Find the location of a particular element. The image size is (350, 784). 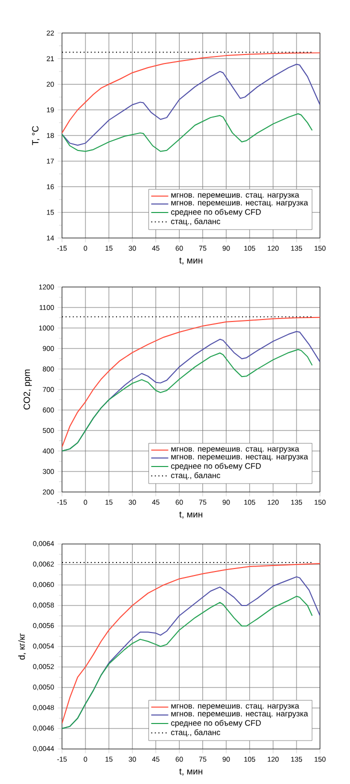

y-axis-title: CO2, ppm is located at coordinates (28, 390).